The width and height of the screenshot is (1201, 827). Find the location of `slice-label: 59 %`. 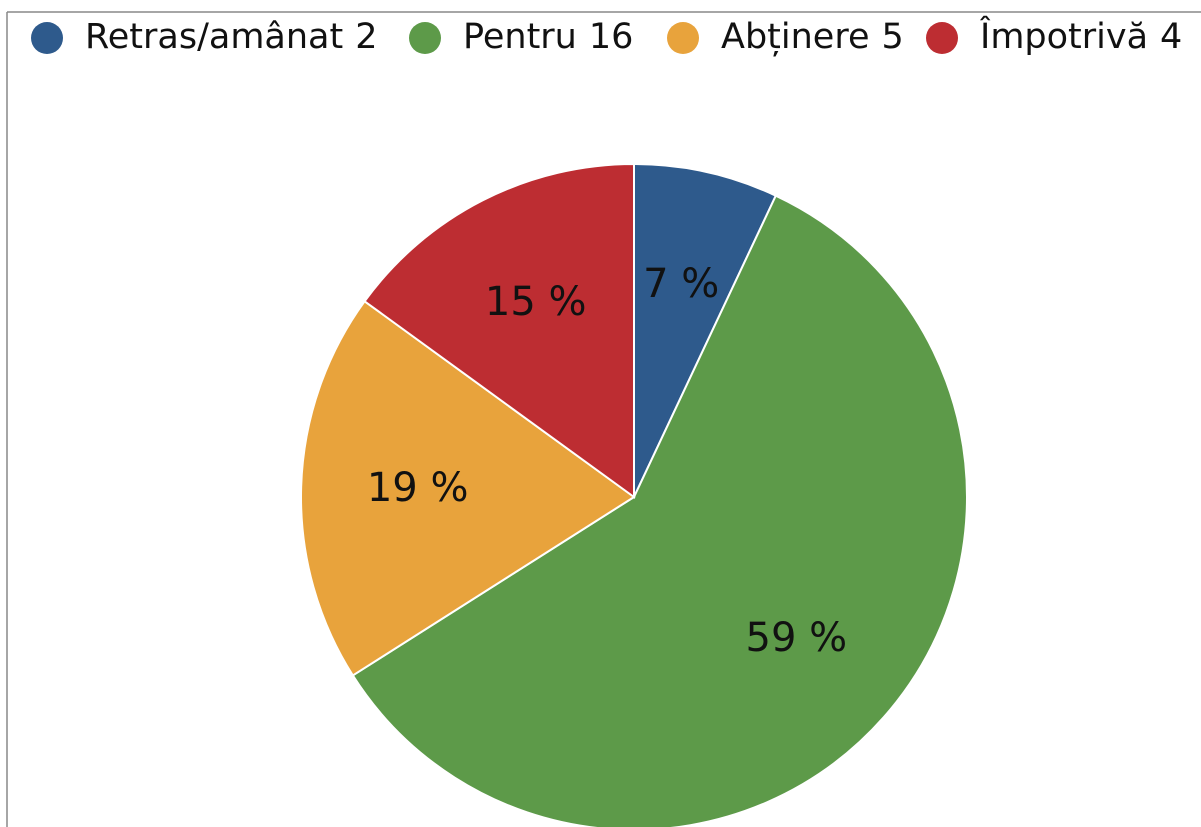

slice-label: 59 % is located at coordinates (797, 638).